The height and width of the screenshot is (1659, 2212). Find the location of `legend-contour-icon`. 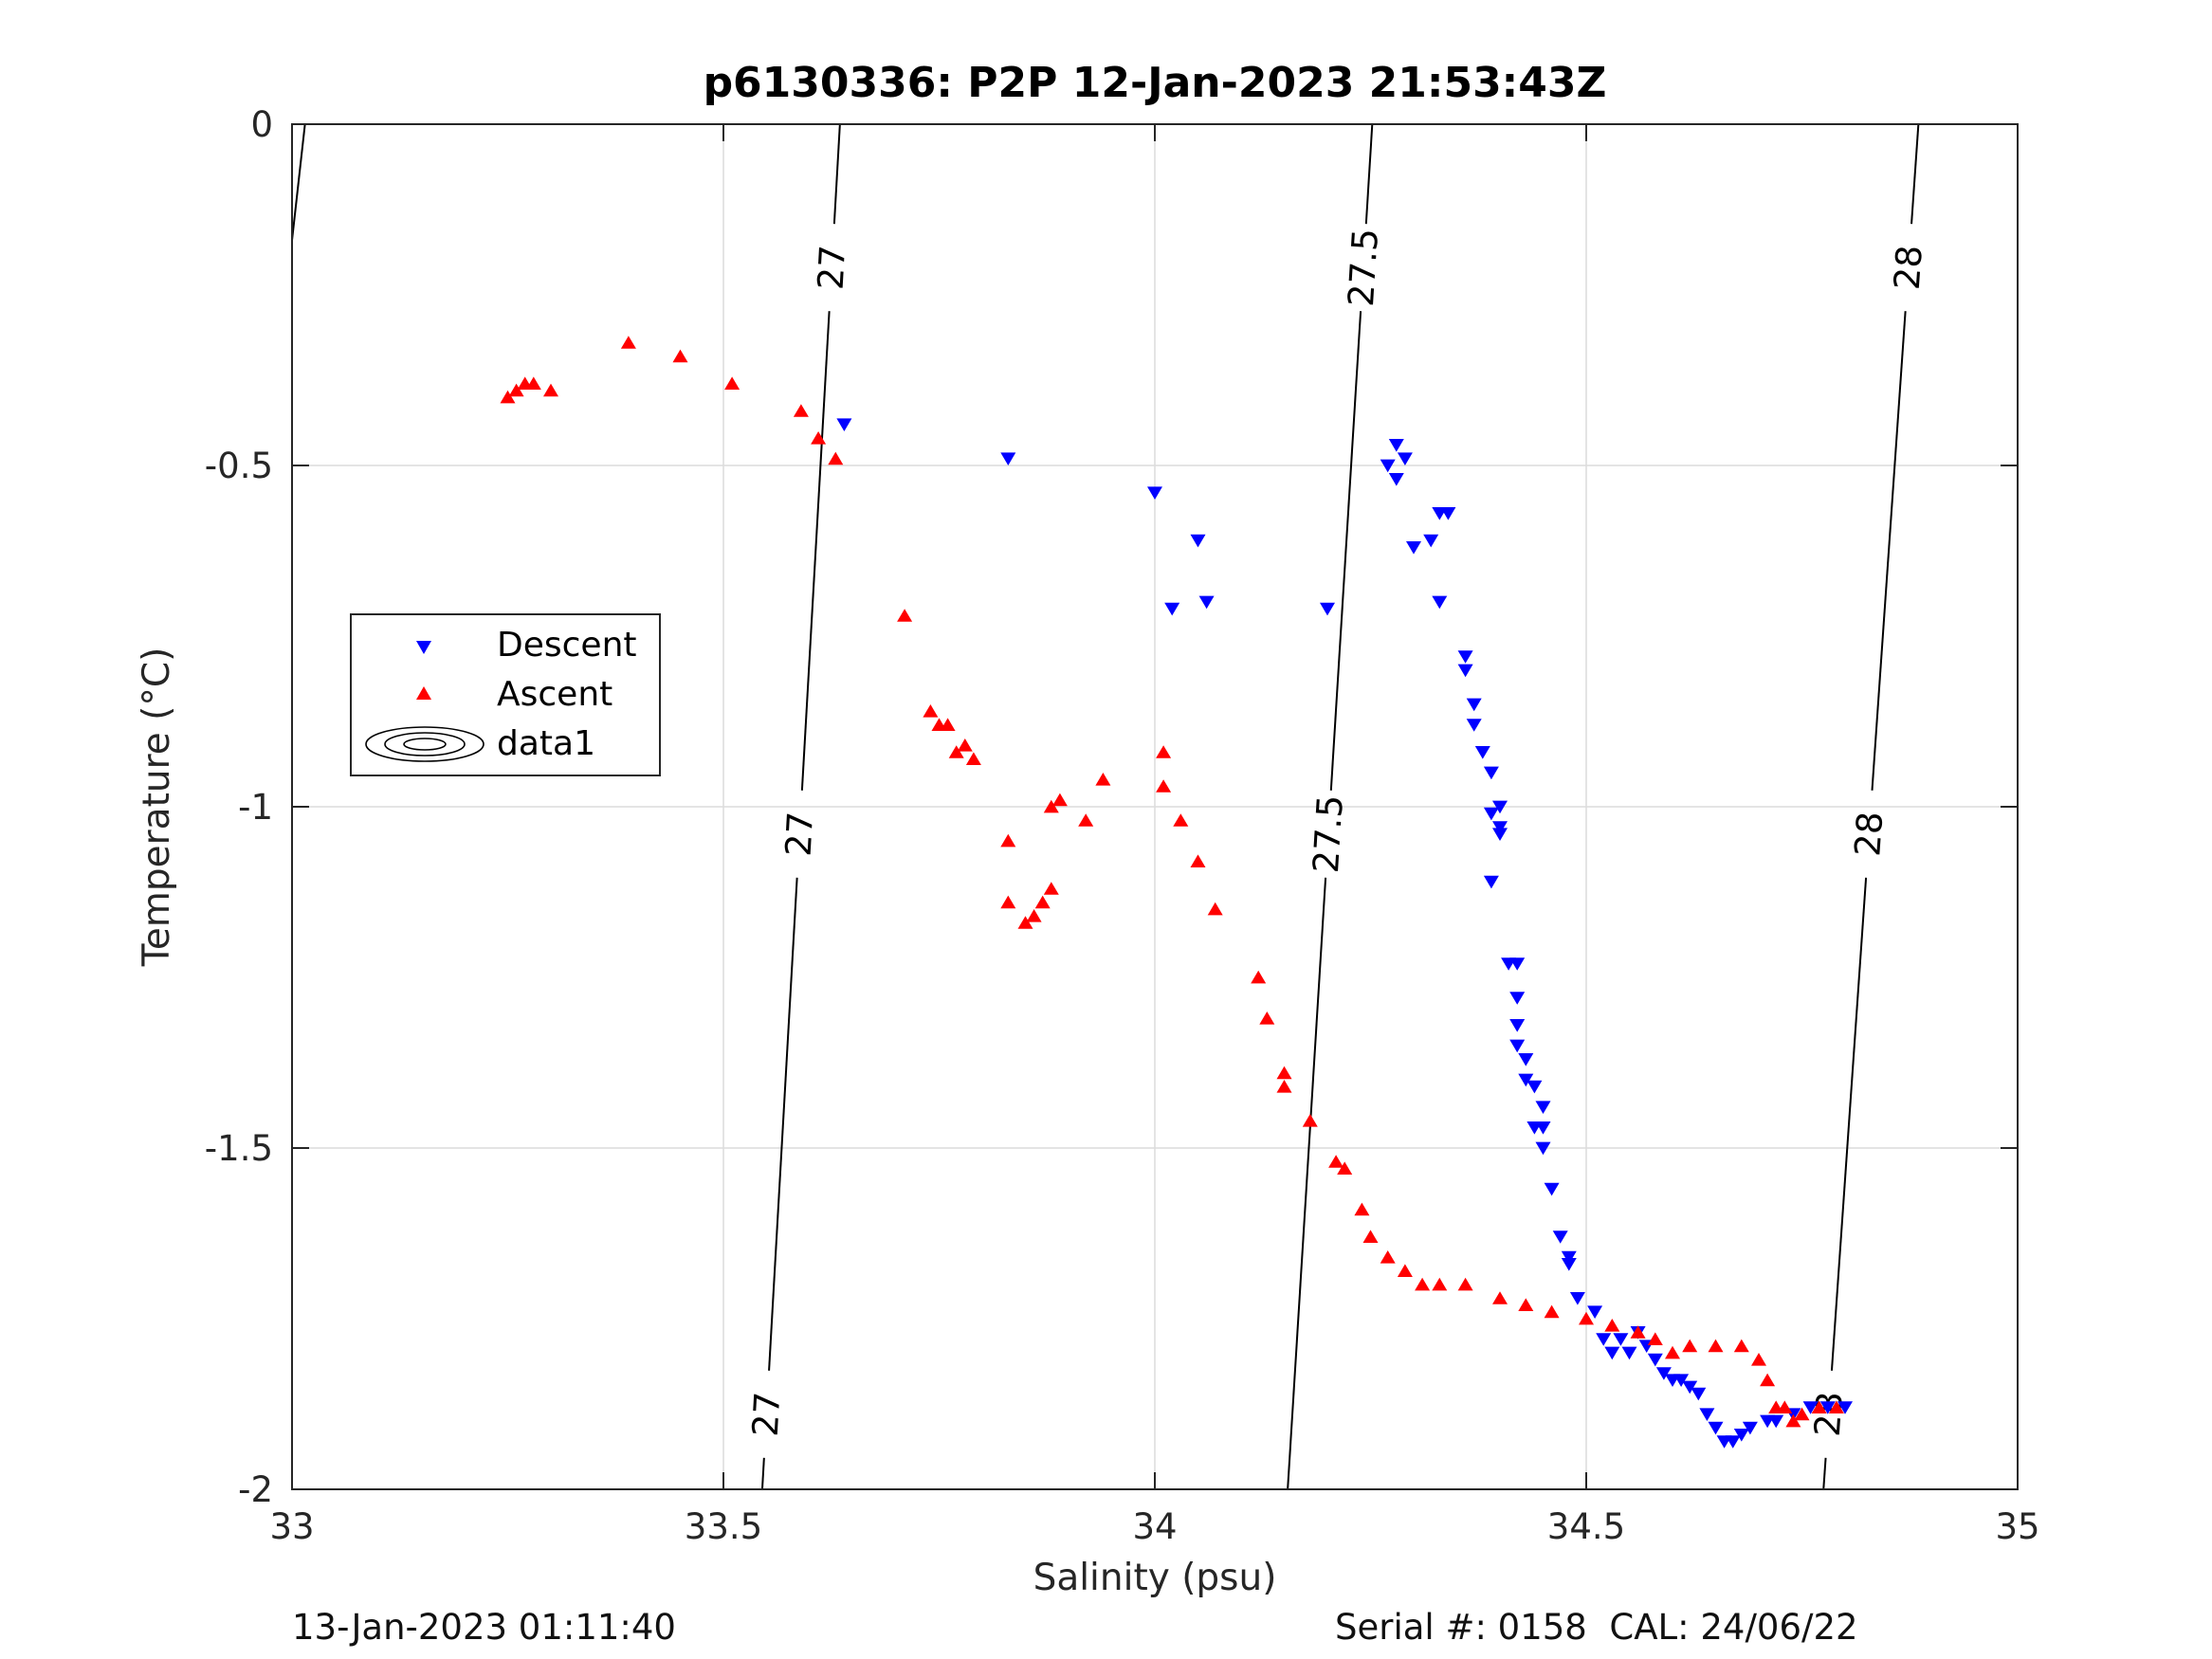

legend-contour-icon is located at coordinates (424, 744).